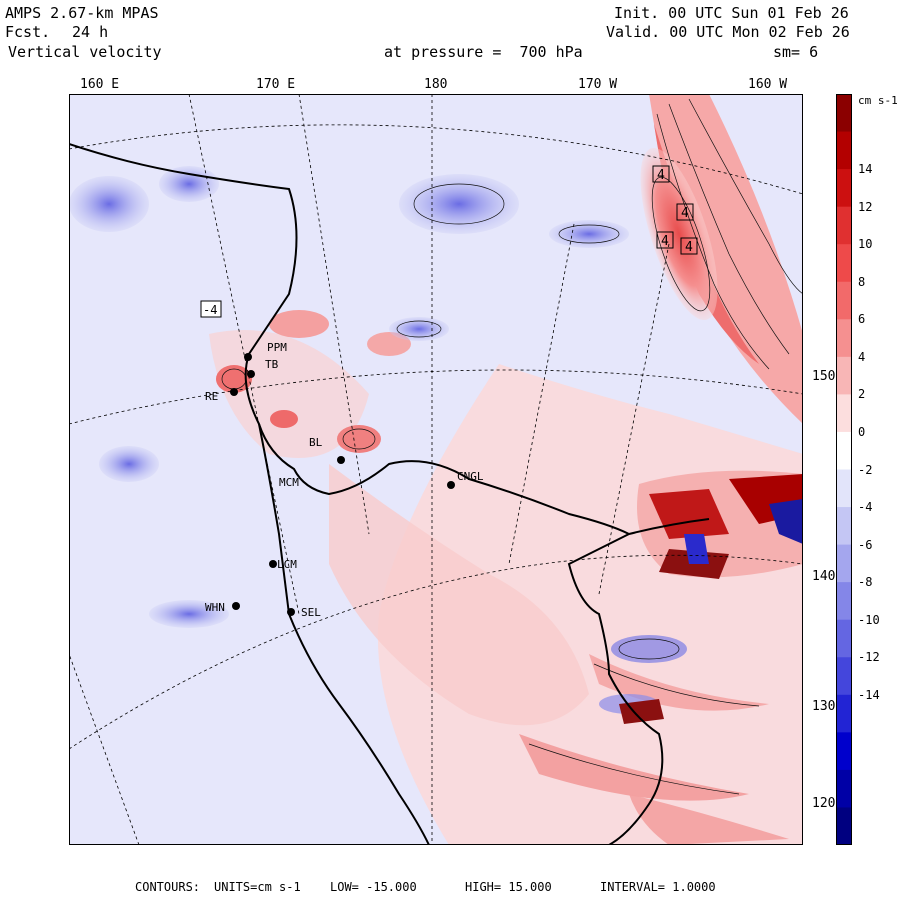 The height and width of the screenshot is (900, 900). What do you see at coordinates (711, 597) in the screenshot?
I see `strong-convection-cluster` at bounding box center [711, 597].